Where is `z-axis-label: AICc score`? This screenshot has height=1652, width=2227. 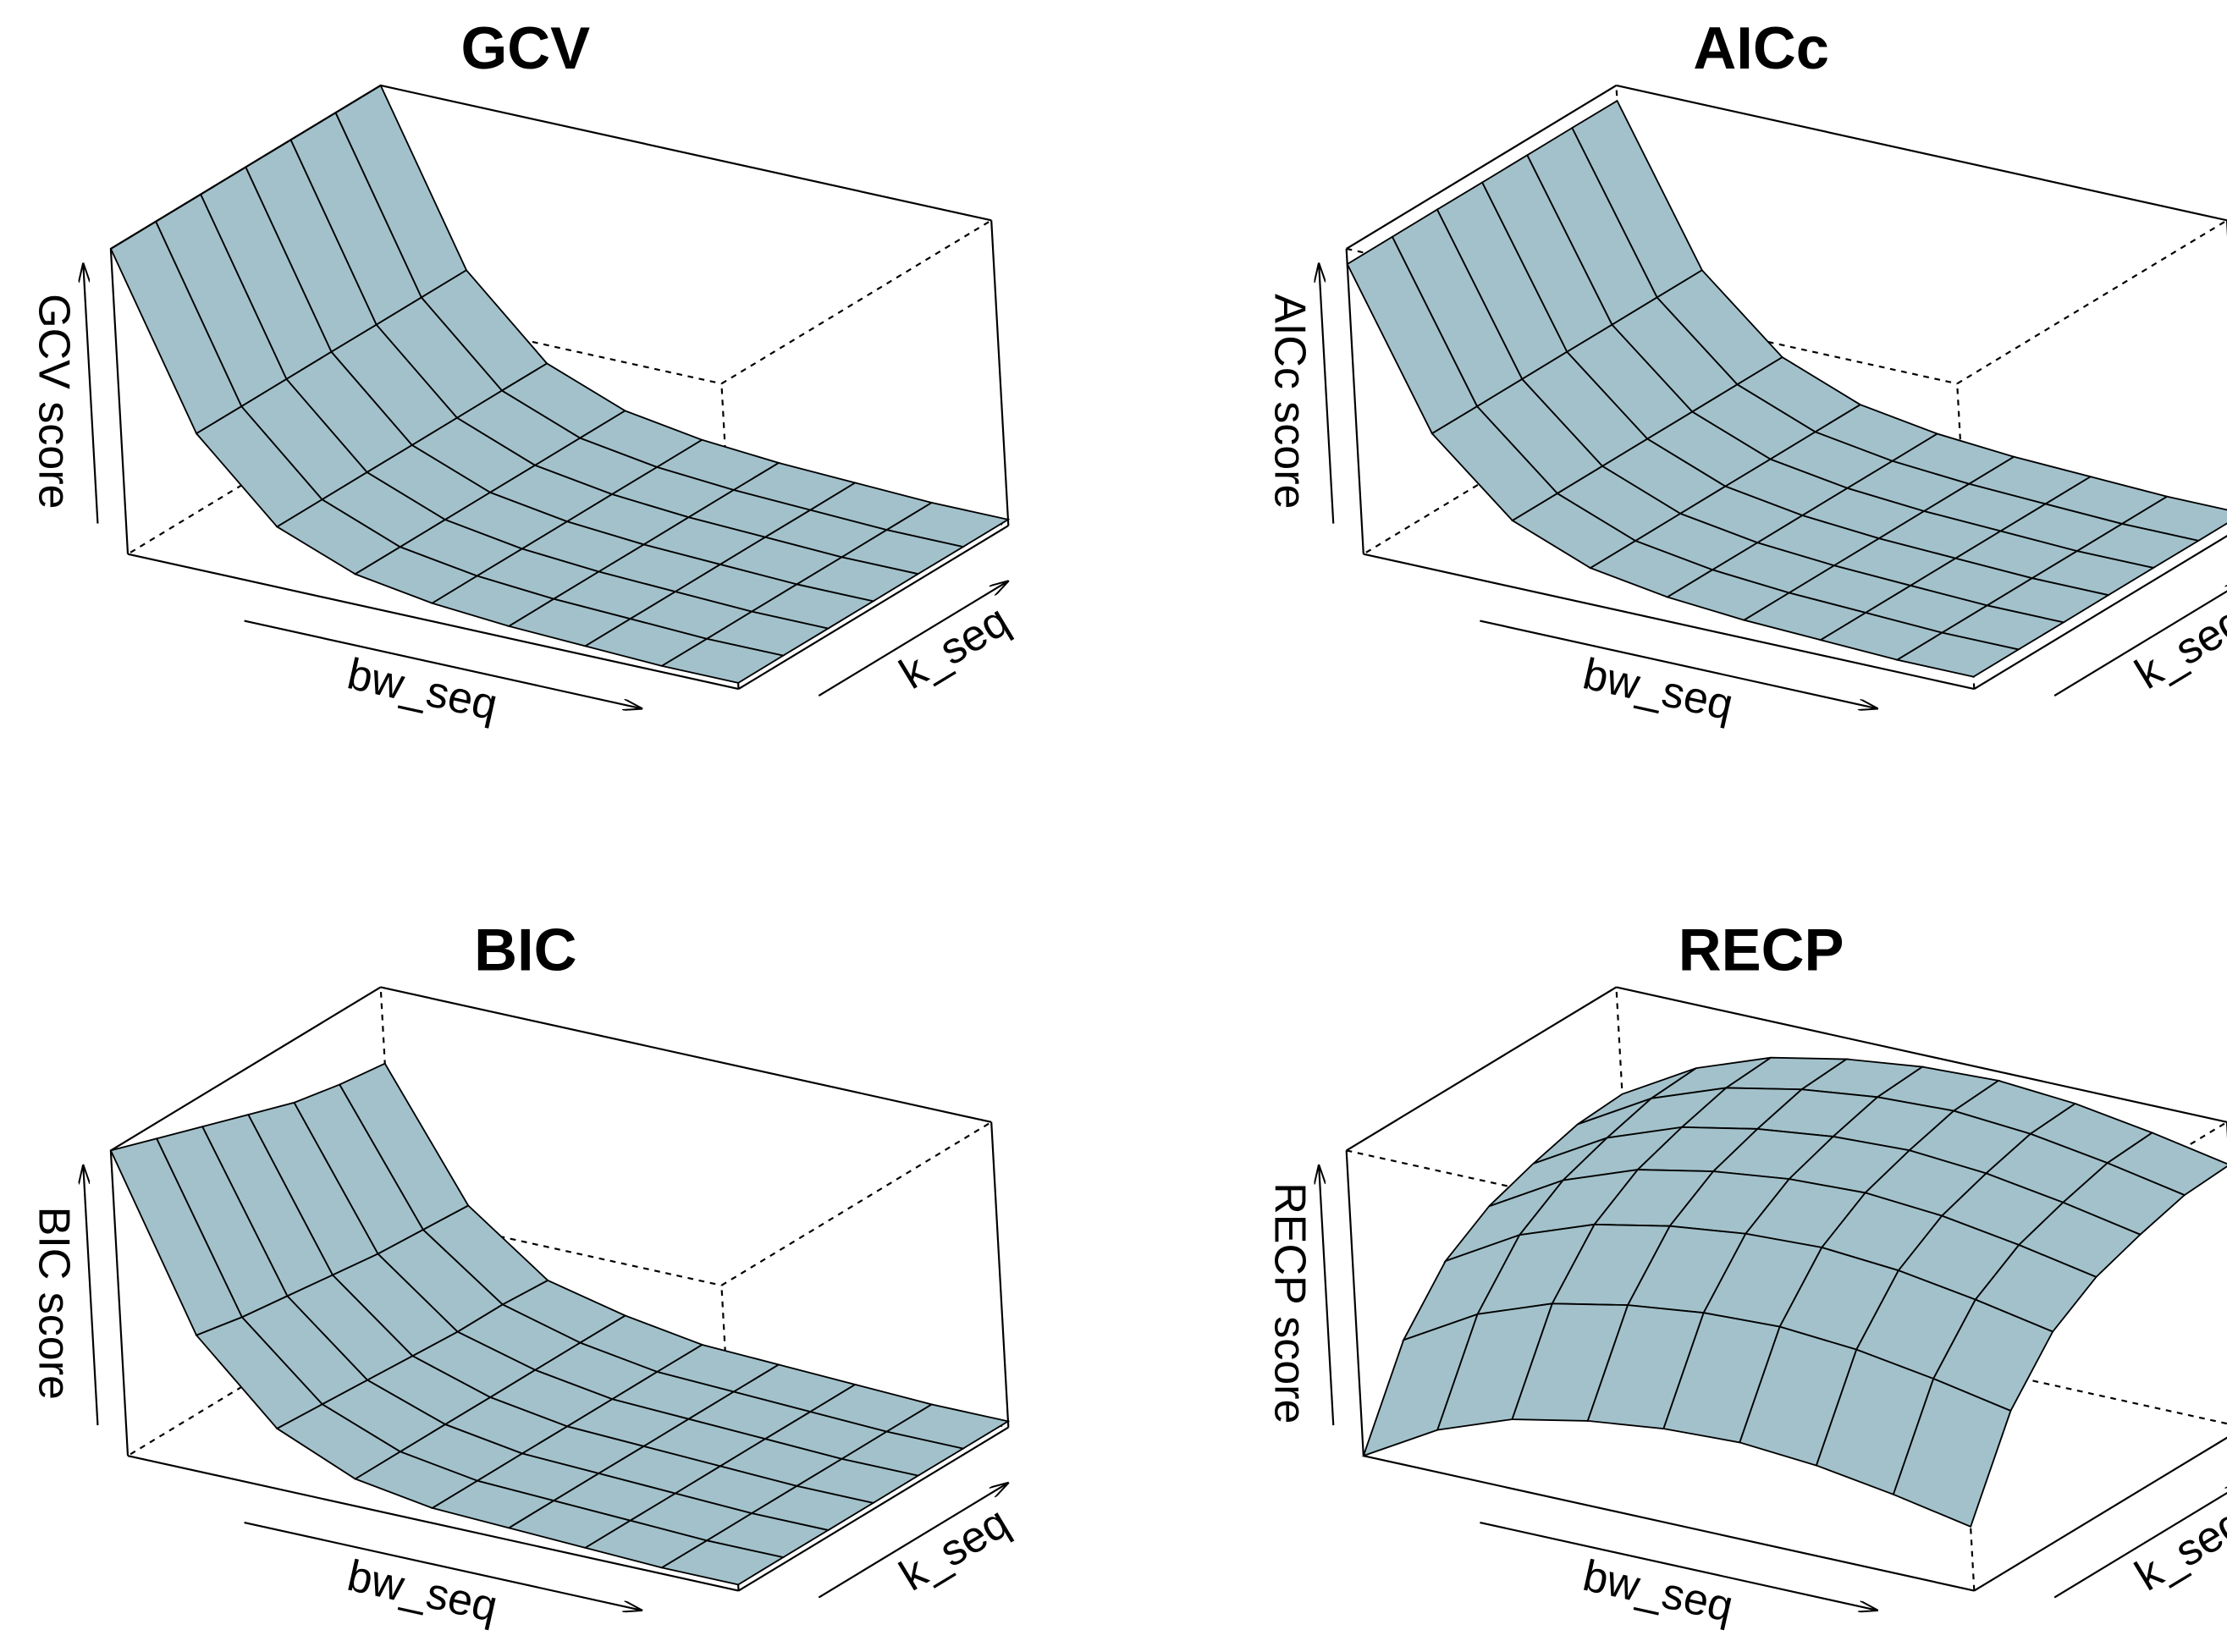
z-axis-label: AICc score is located at coordinates (1289, 401).